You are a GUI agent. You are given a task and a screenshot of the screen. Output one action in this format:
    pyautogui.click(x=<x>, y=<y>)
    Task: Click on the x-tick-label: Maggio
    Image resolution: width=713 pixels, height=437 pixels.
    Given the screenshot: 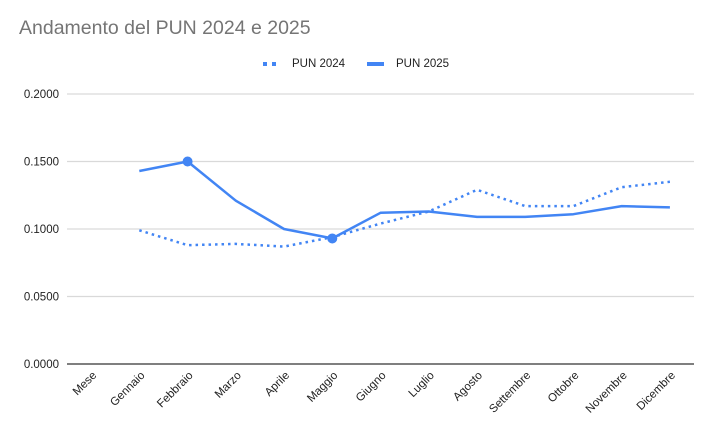 What is the action you would take?
    pyautogui.click(x=322, y=387)
    